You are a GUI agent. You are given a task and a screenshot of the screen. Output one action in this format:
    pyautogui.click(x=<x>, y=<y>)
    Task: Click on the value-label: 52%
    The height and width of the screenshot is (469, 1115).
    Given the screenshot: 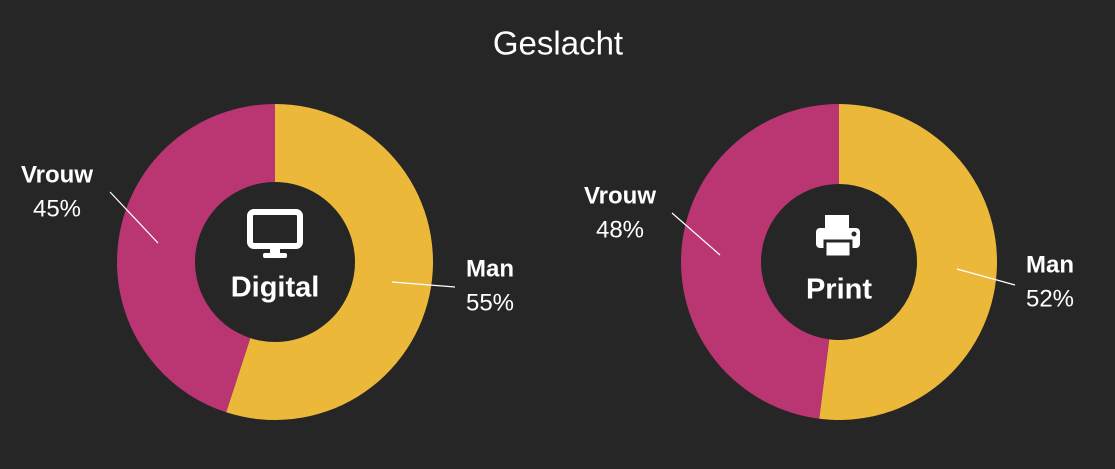 What is the action you would take?
    pyautogui.click(x=1050, y=298)
    